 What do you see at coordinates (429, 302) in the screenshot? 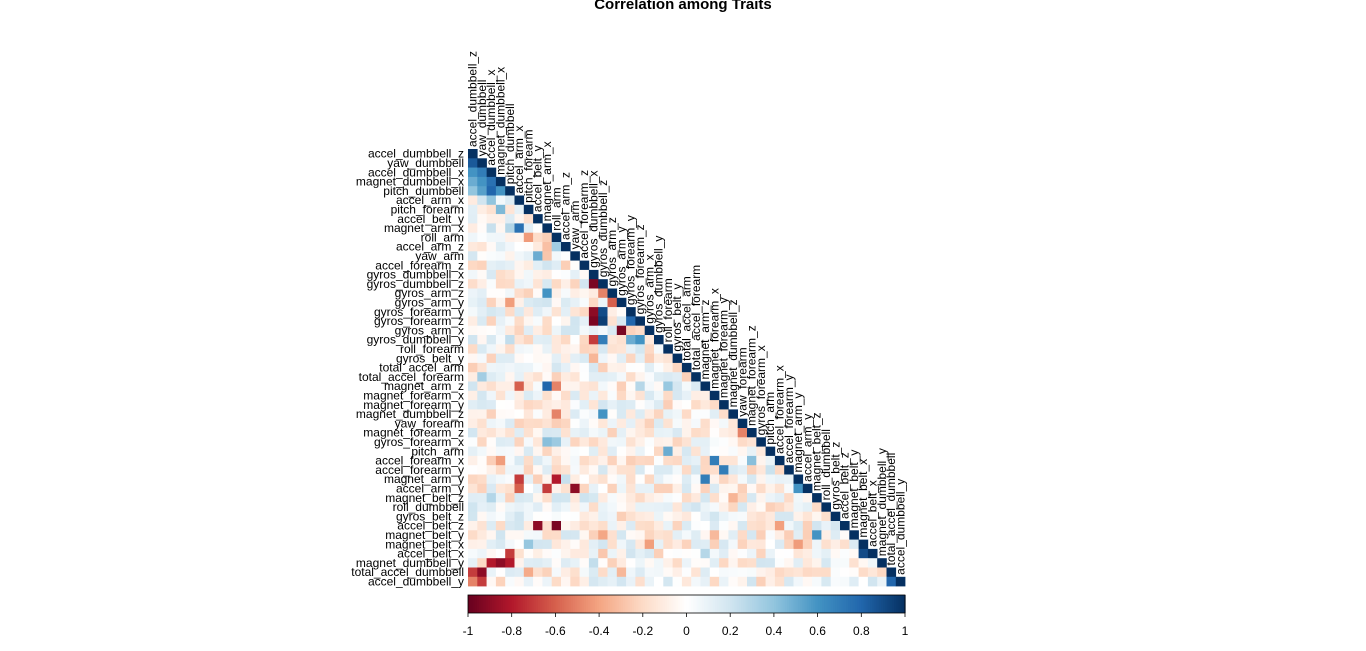
I see `row-label: gyros_arm_y` at bounding box center [429, 302].